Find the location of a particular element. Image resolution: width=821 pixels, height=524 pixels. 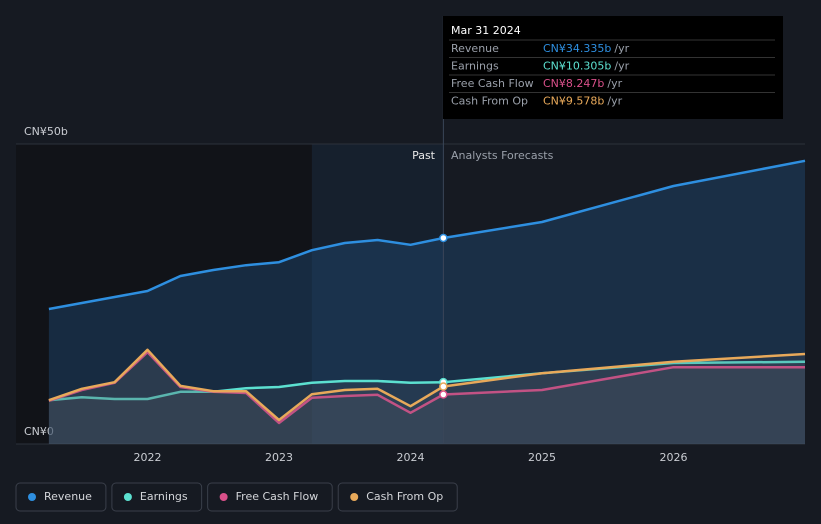

legend-label: Earnings is located at coordinates (164, 496).